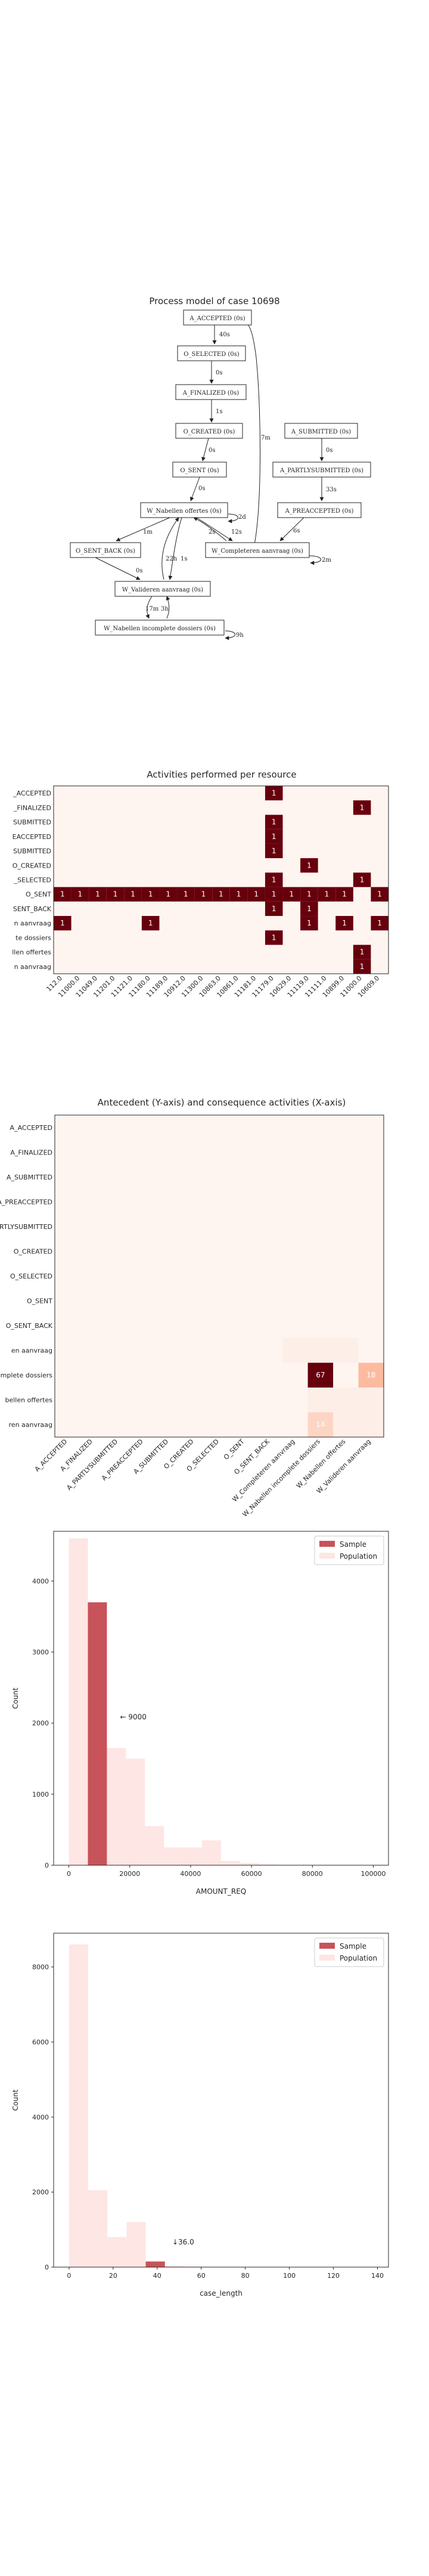 This screenshot has width=429, height=2576. What do you see at coordinates (26, 1375) in the screenshot?
I see `heatmap-row-label: complete dossiers` at bounding box center [26, 1375].